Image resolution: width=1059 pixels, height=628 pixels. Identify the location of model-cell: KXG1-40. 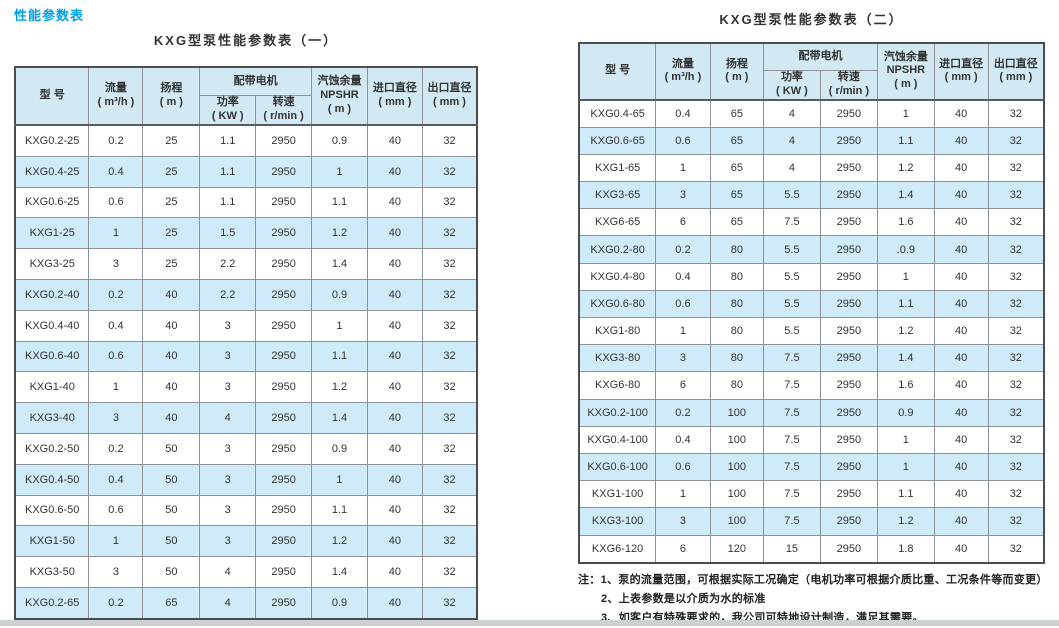
(52, 387).